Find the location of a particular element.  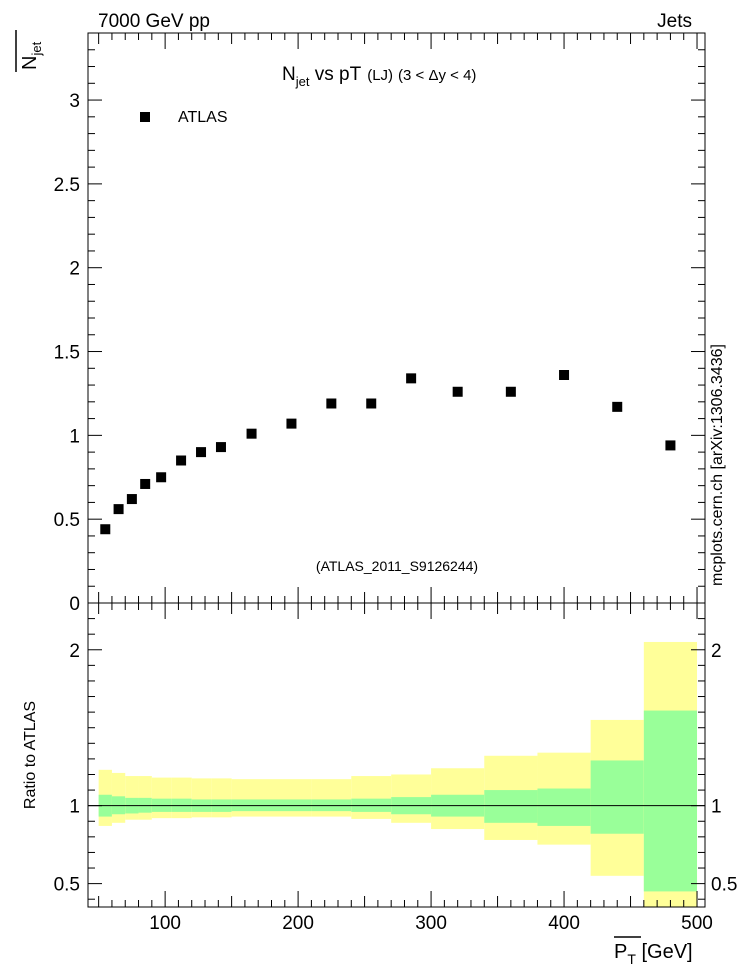

plot-title-sub: jet is located at coordinates (302, 81).